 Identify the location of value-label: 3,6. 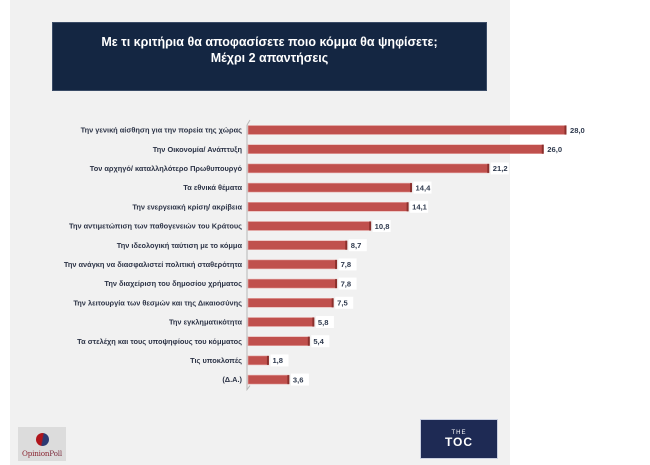
(298, 379).